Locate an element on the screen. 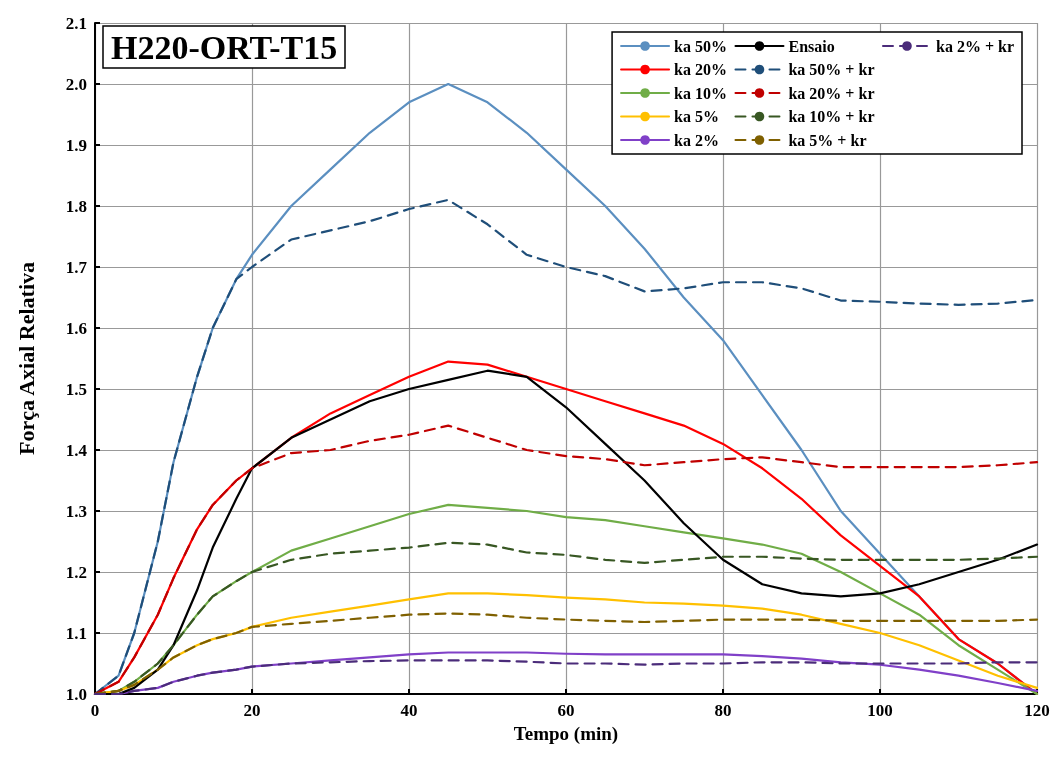  x-tick-label: 80 is located at coordinates (723, 710).